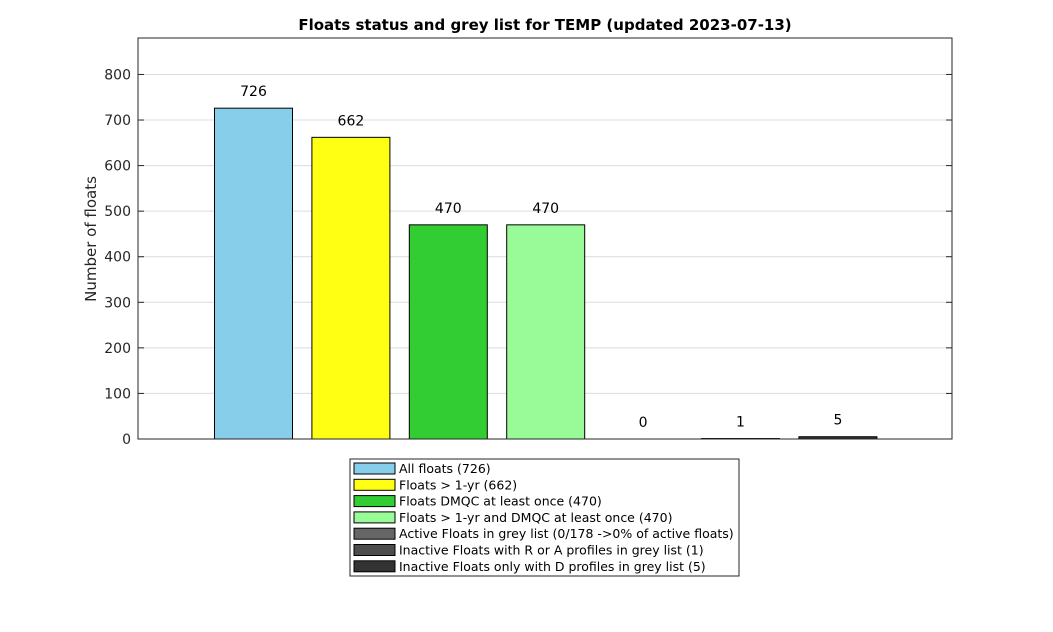 Image resolution: width=1053 pixels, height=632 pixels. I want to click on legend-entry: Floats DMQC at least once (470), so click(500, 501).